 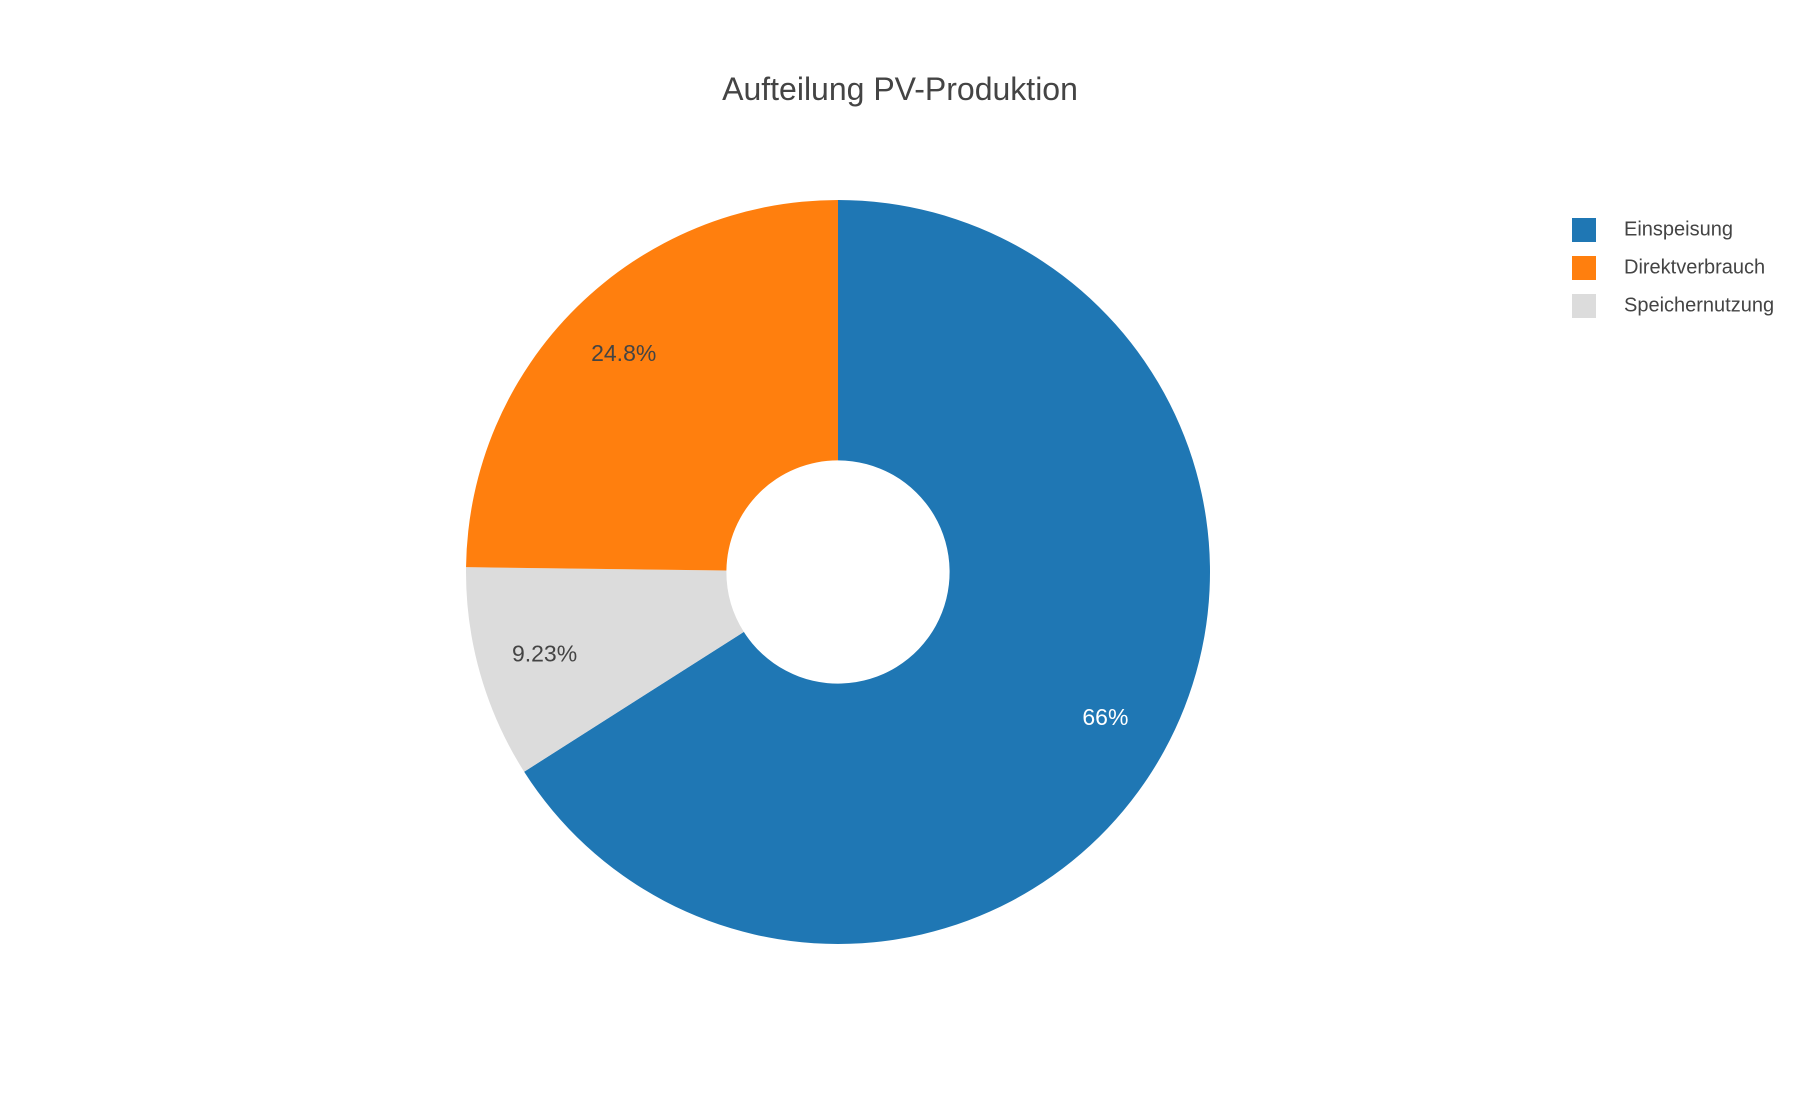 I want to click on legend-swatch-einspeisung, so click(x=1584, y=230).